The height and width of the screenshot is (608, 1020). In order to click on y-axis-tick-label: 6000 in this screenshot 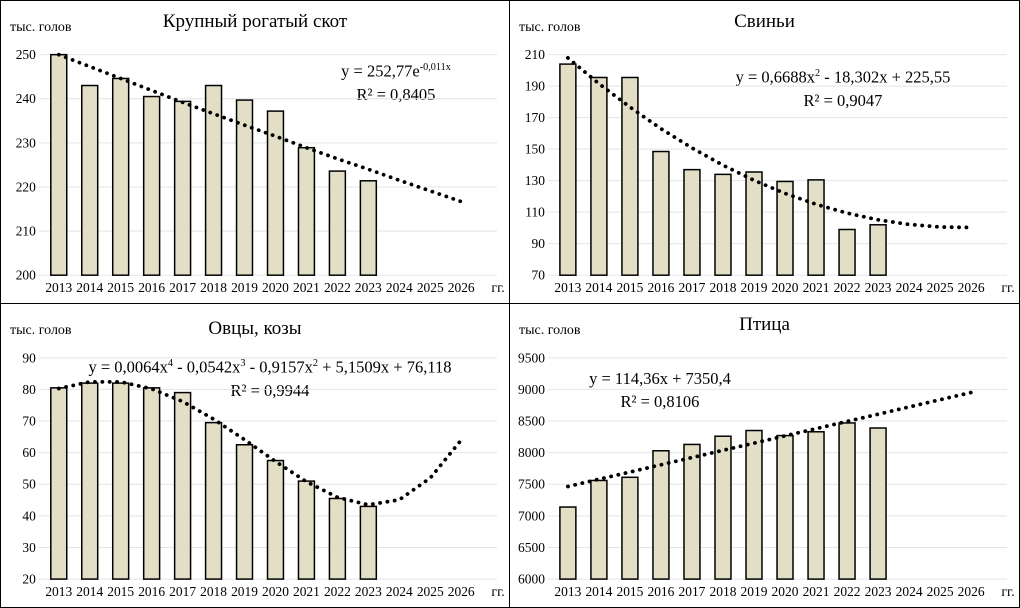, I will do `click(531, 579)`.